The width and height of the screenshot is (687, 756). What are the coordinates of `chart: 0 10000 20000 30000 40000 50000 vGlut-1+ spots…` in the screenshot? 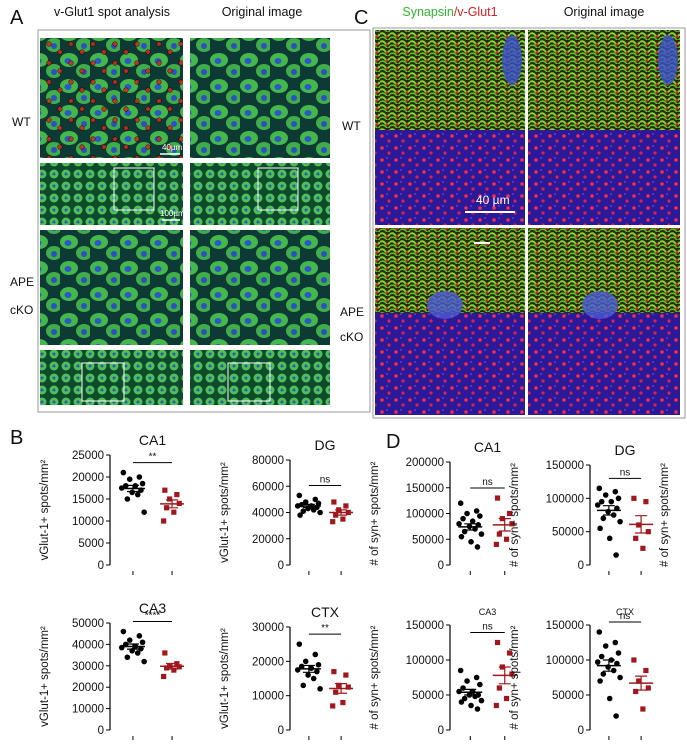 It's located at (112, 670).